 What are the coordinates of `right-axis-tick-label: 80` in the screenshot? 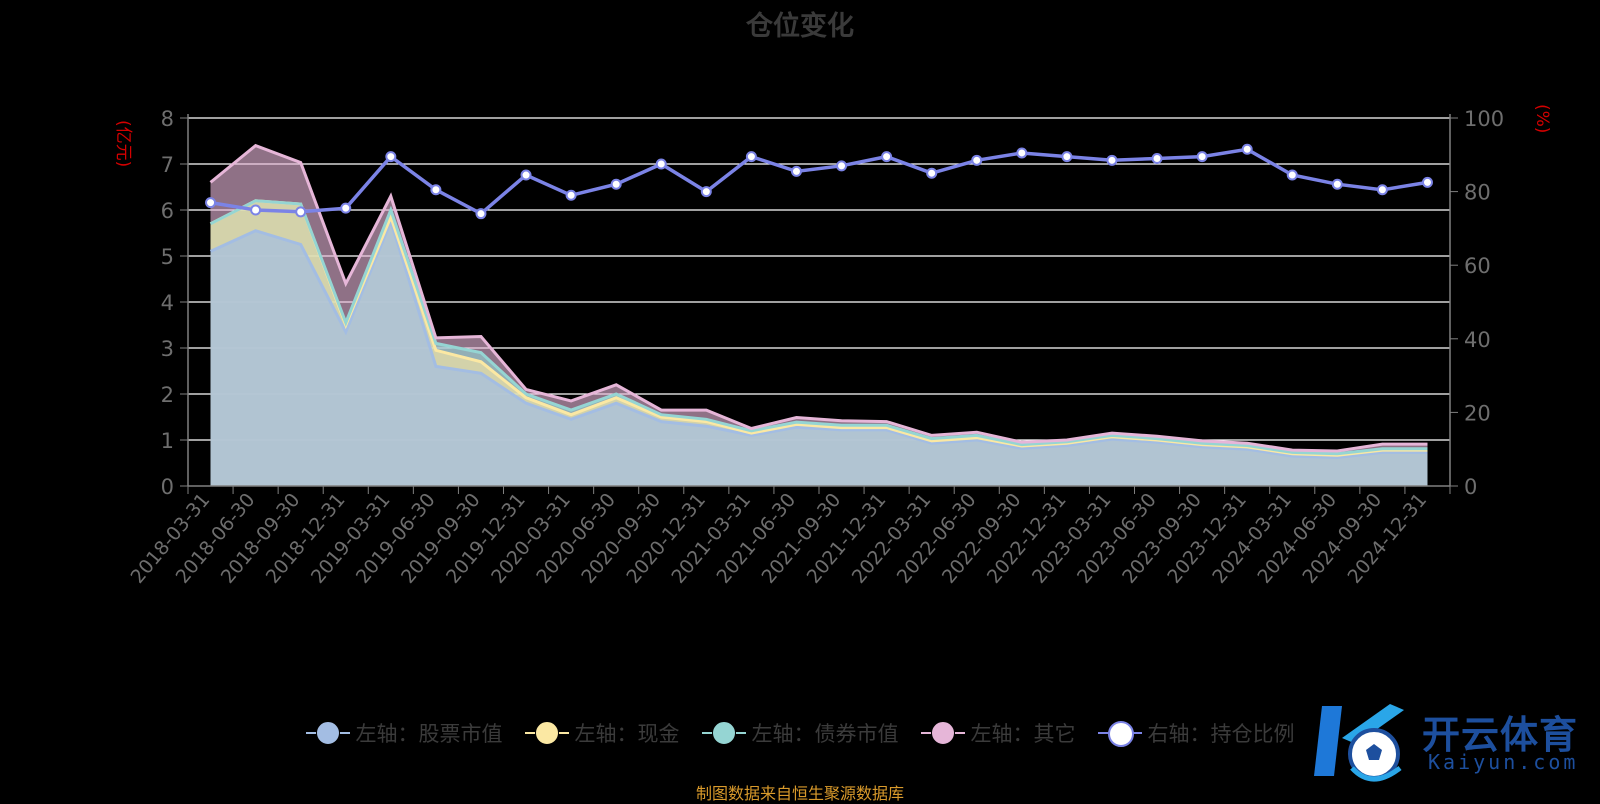 It's located at (1477, 193).